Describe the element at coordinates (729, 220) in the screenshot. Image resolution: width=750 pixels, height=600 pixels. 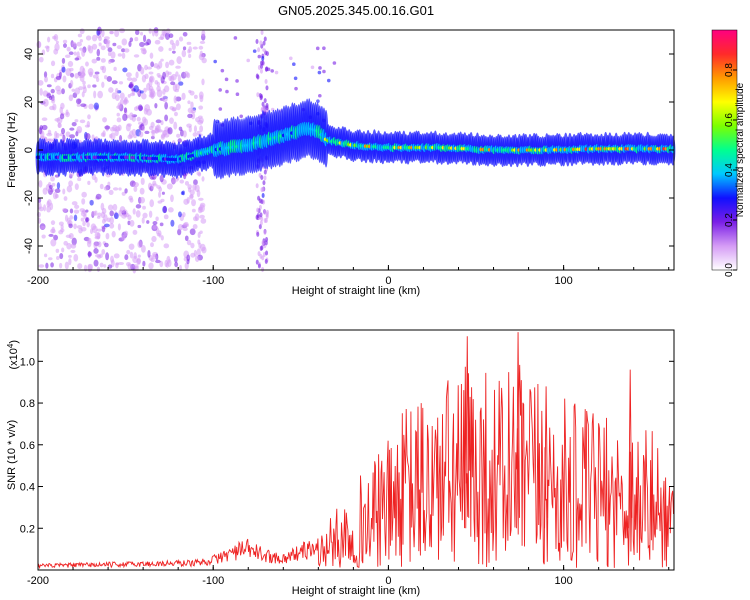
I see `colorbar-tick-label: 0.2` at that location.